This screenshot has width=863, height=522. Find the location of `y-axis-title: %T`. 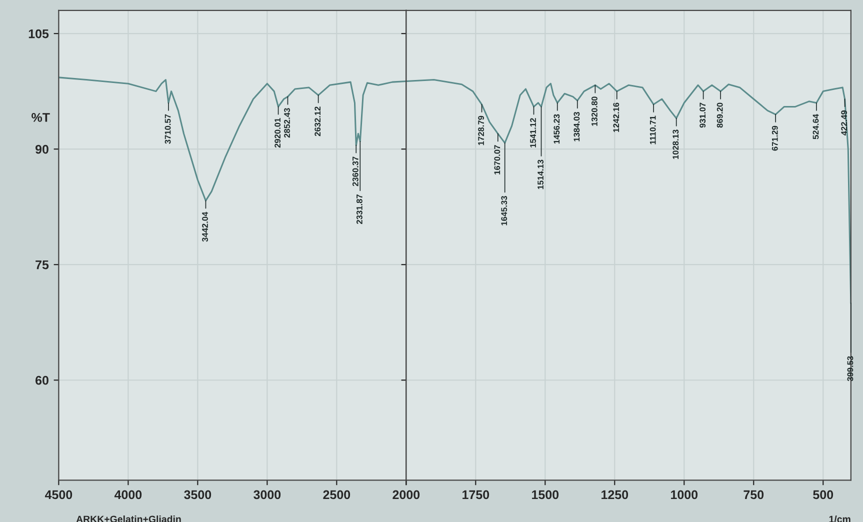

y-axis-title: %T is located at coordinates (41, 117).